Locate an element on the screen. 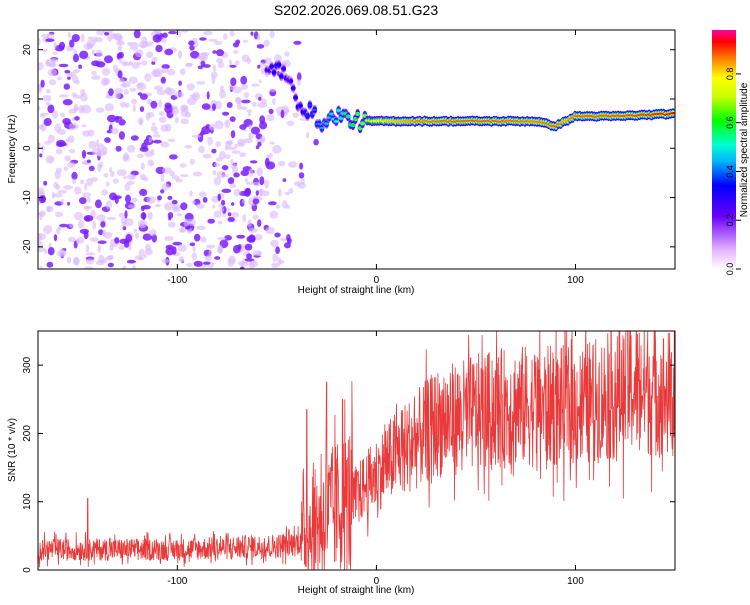 The image size is (750, 605). spectrogram-ridge is located at coordinates (469, 96).